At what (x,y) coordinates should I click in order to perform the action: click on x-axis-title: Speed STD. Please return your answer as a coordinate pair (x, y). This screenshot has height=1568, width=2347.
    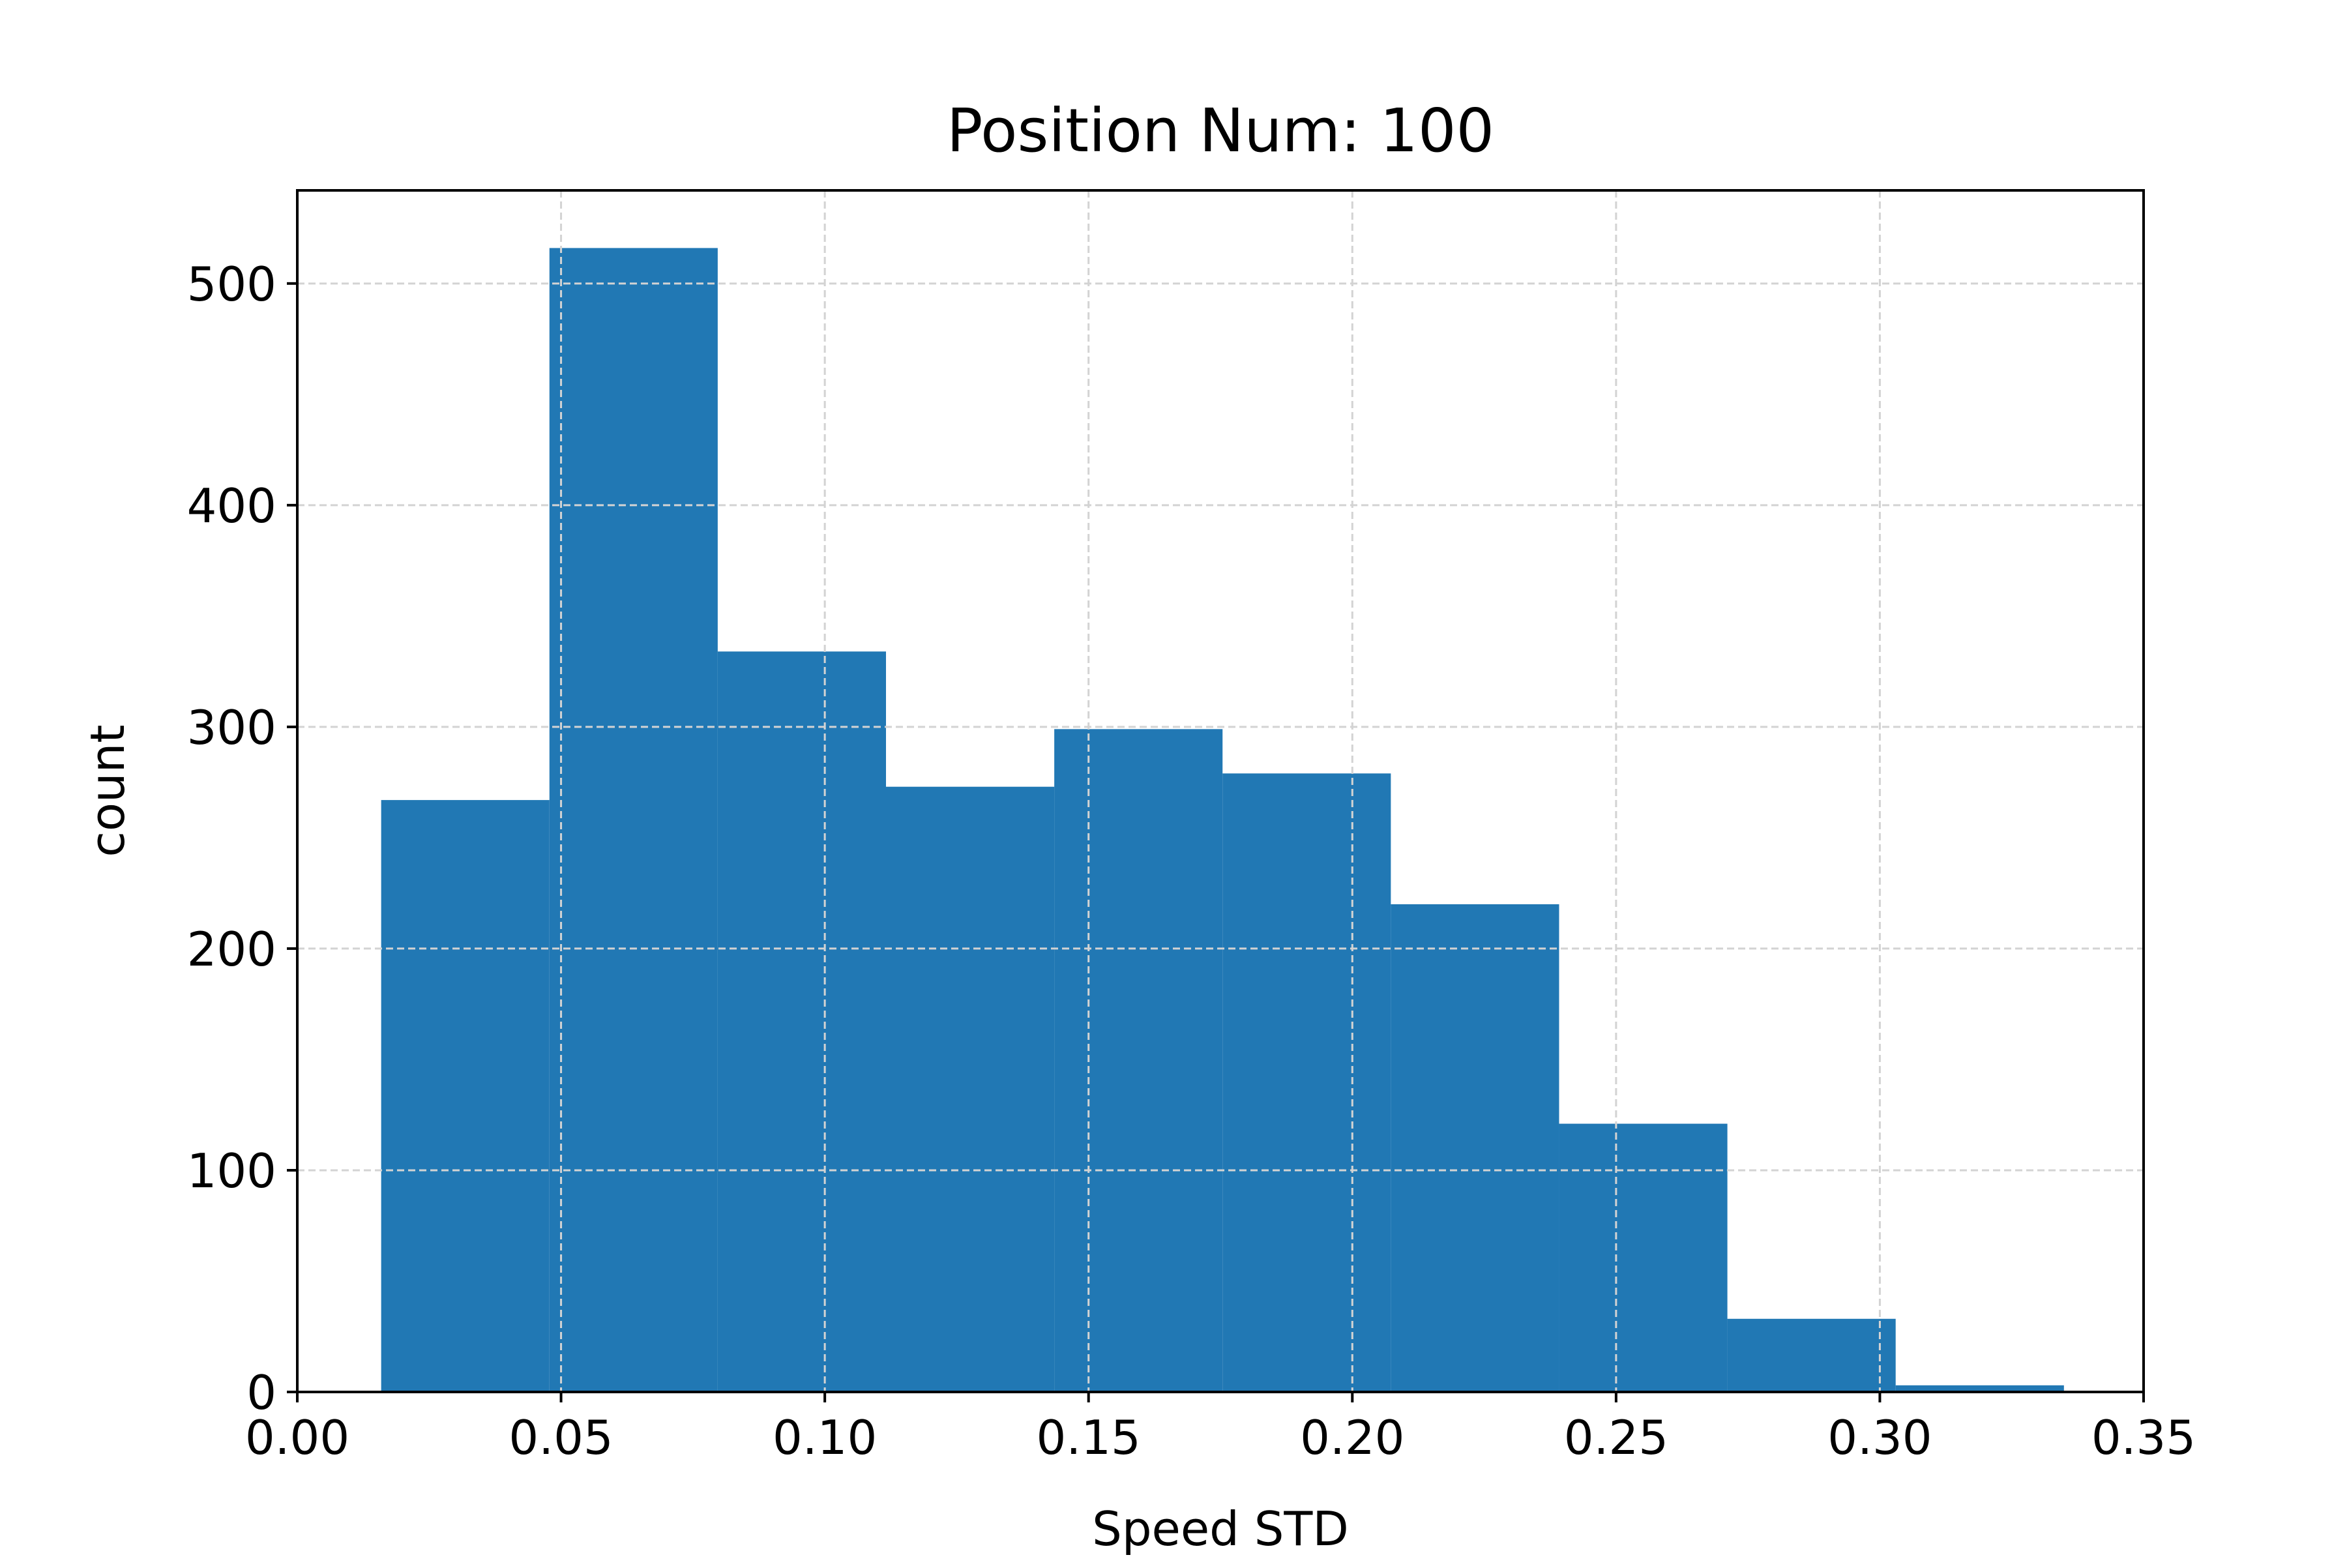
    Looking at the image, I should click on (1220, 1528).